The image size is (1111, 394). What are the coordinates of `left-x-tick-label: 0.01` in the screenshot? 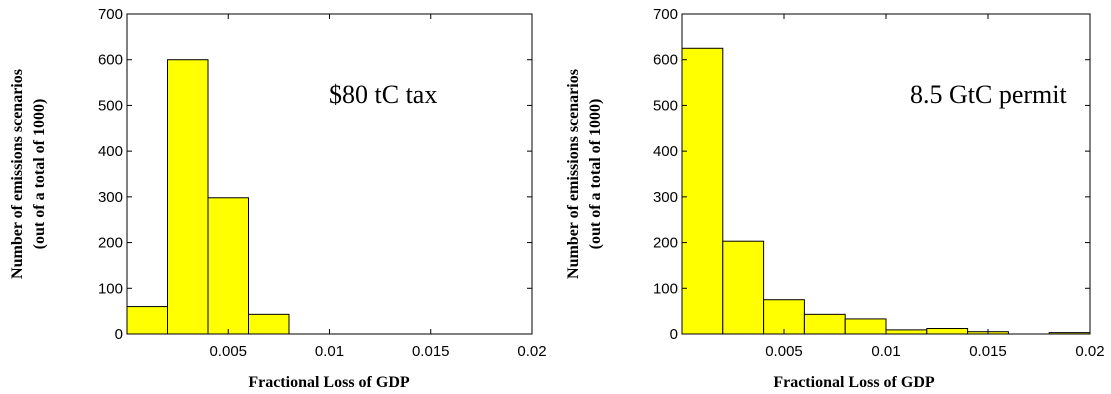 It's located at (329, 351).